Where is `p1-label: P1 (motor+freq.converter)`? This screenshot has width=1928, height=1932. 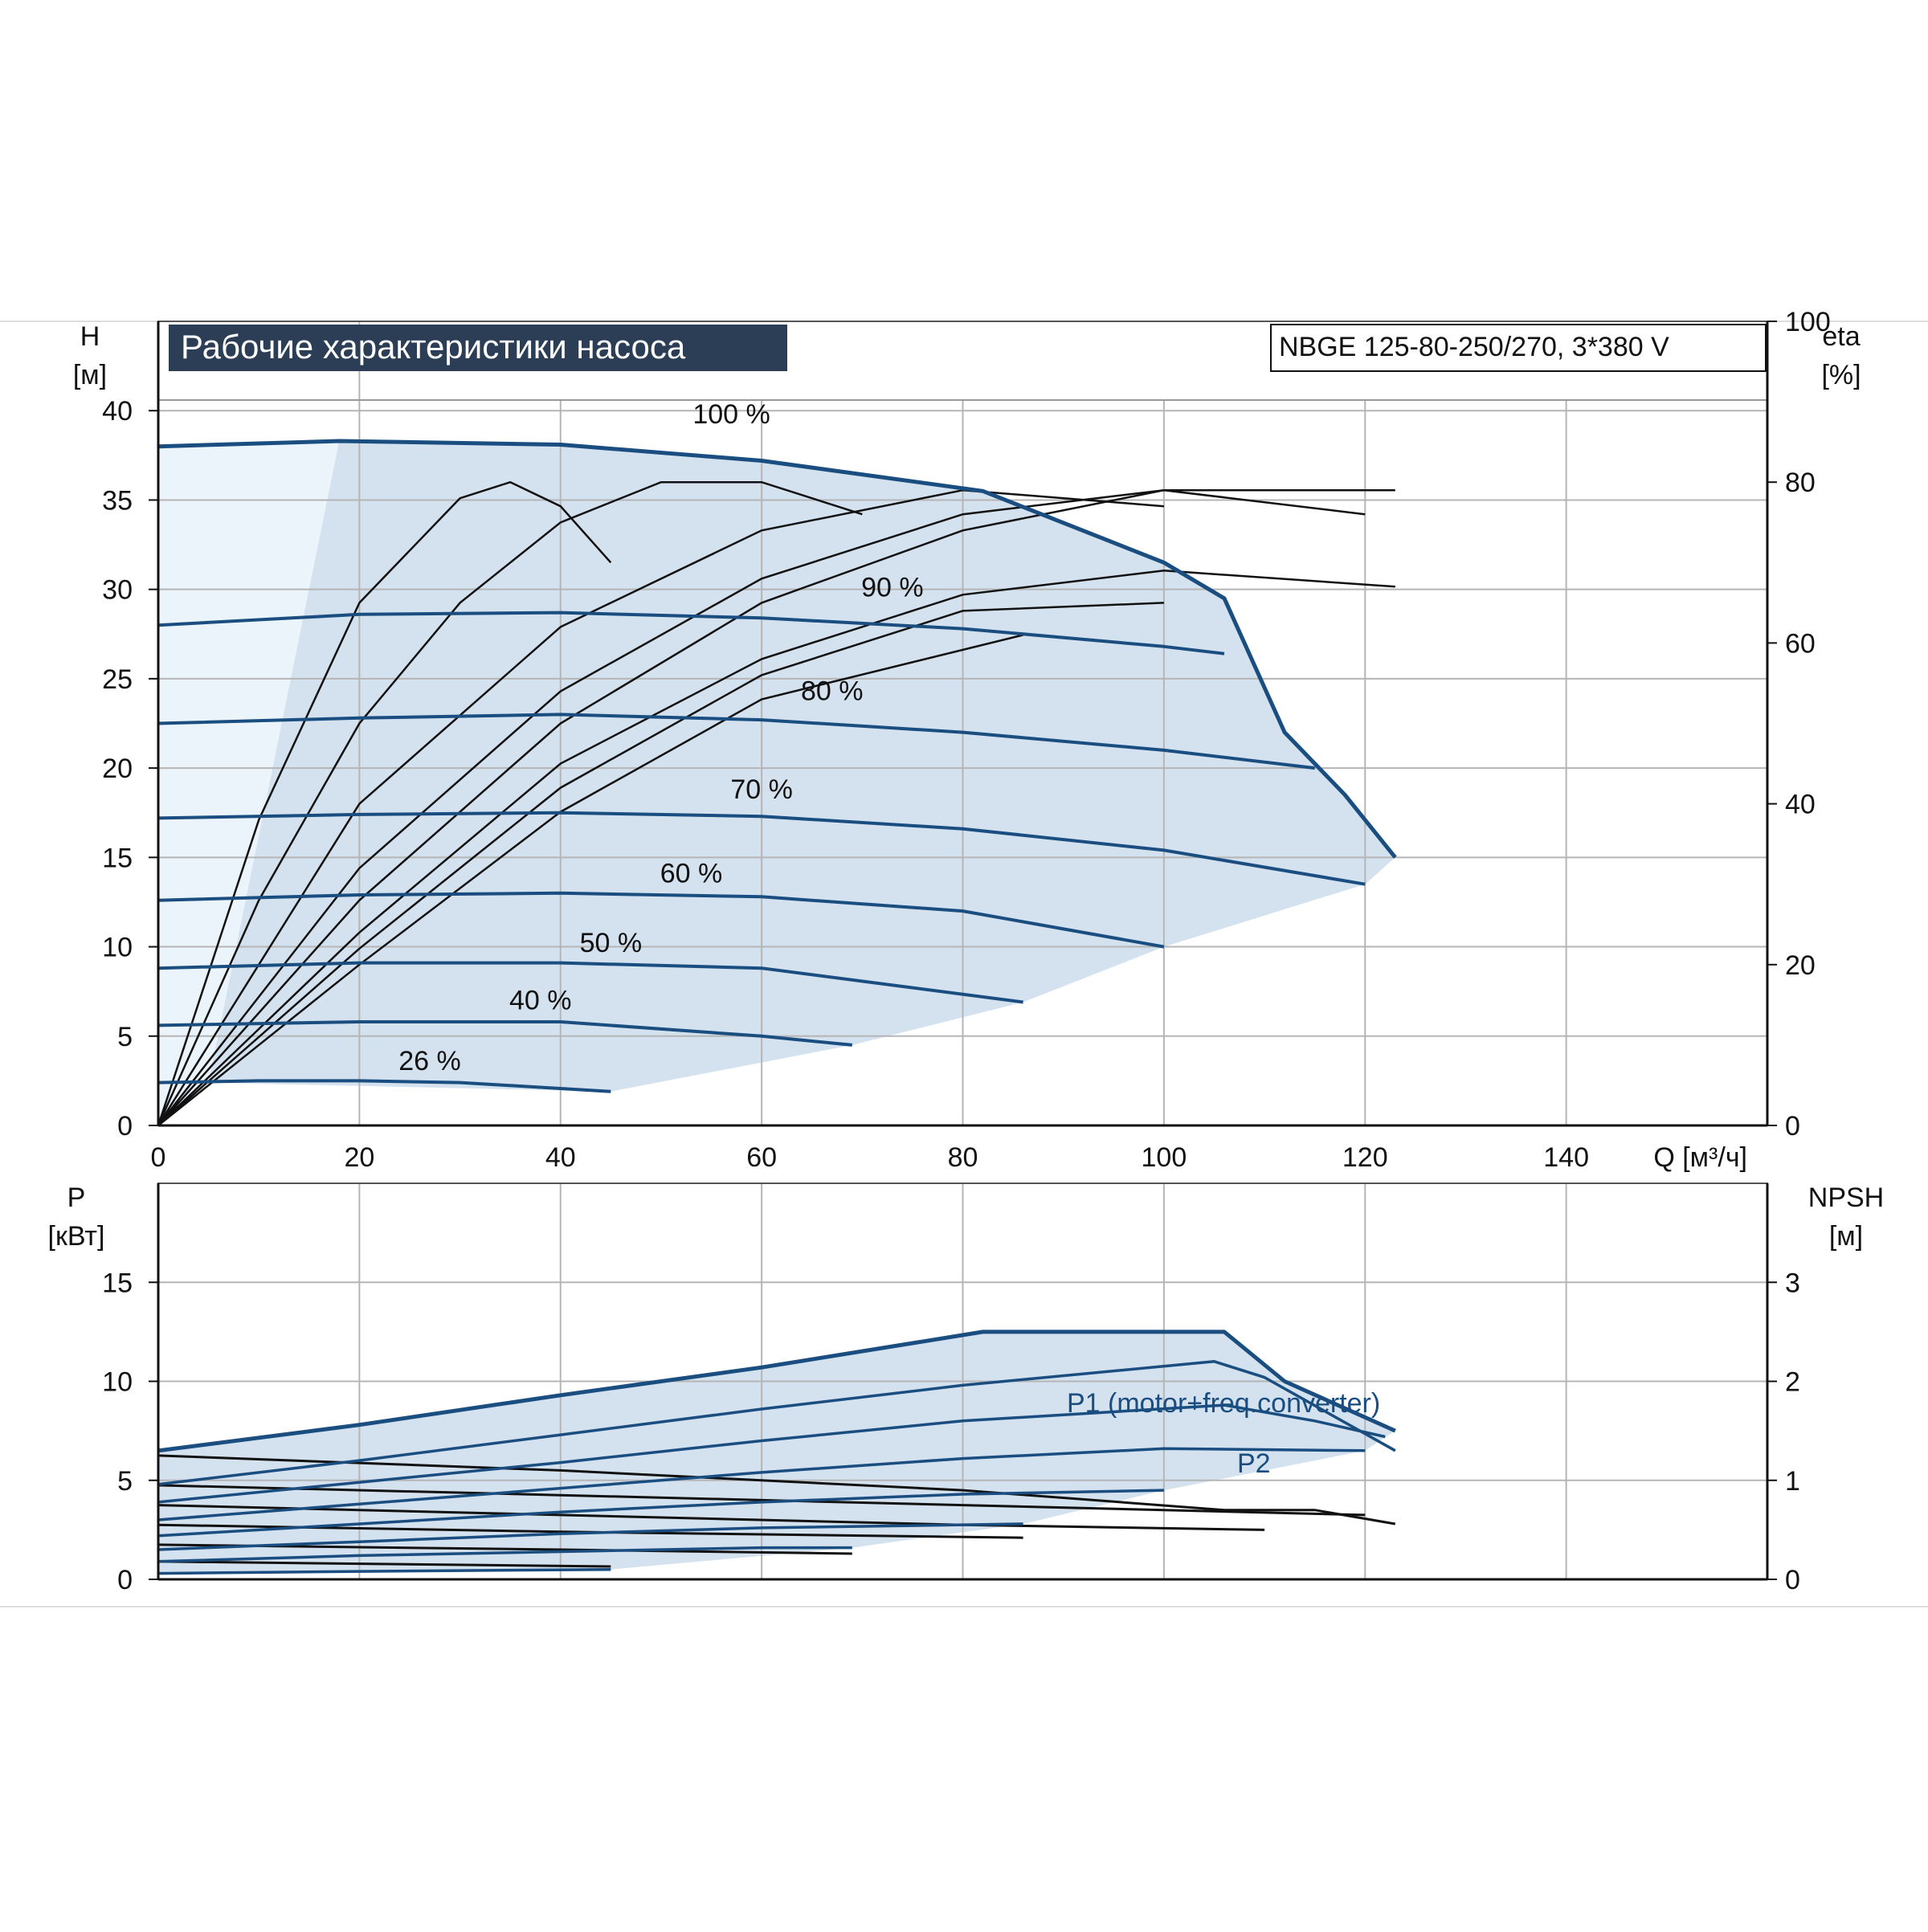 p1-label: P1 (motor+freq.converter) is located at coordinates (1223, 1403).